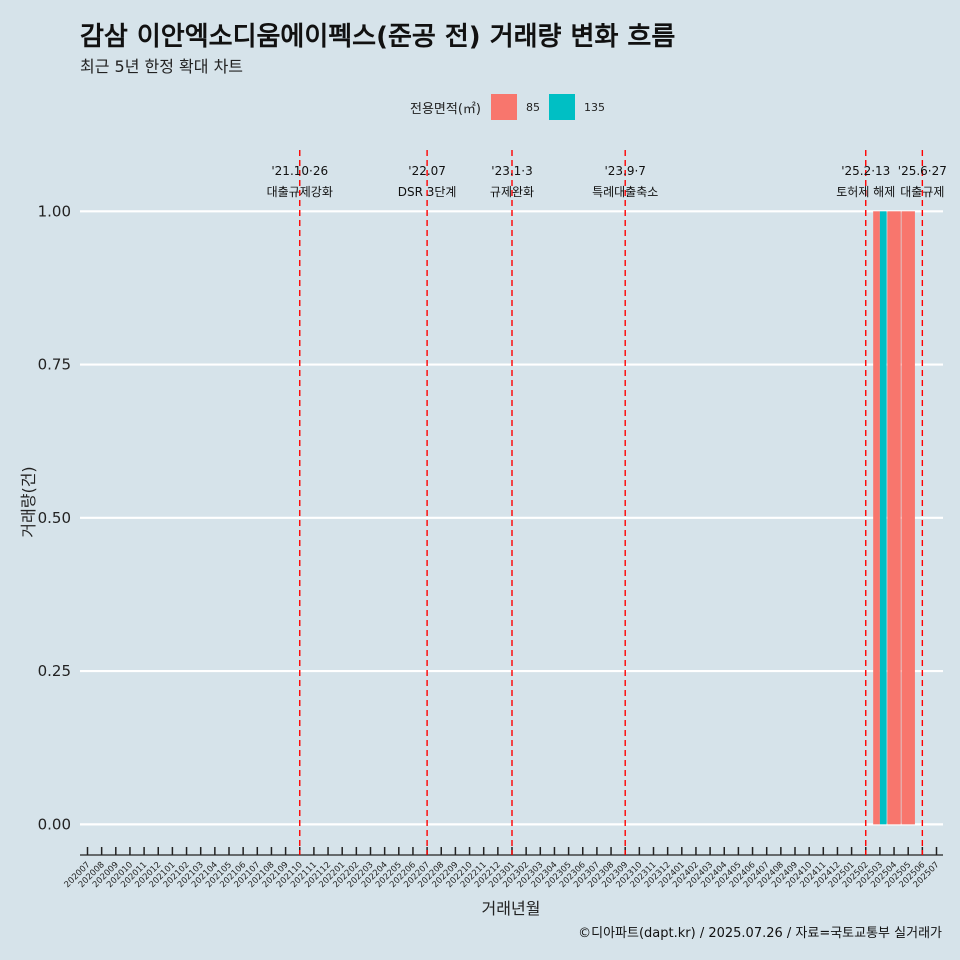 This screenshot has width=960, height=960. I want to click on chart-subtitle: 최근 5년 한정 확대 차트, so click(162, 66).